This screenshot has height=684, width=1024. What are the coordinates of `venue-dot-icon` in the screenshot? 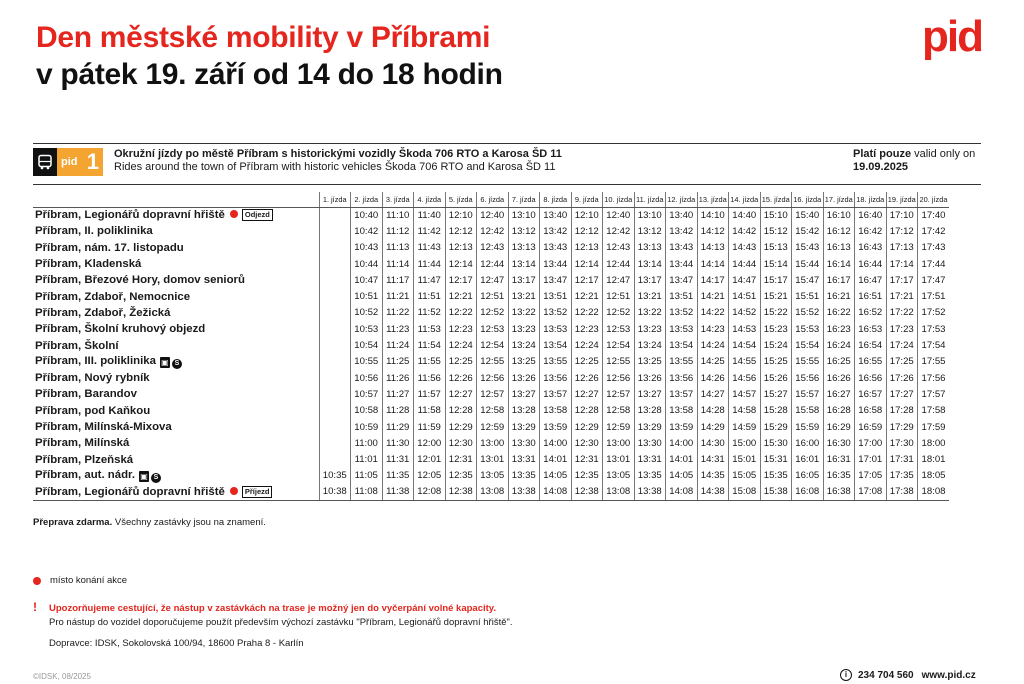 It's located at (37, 580).